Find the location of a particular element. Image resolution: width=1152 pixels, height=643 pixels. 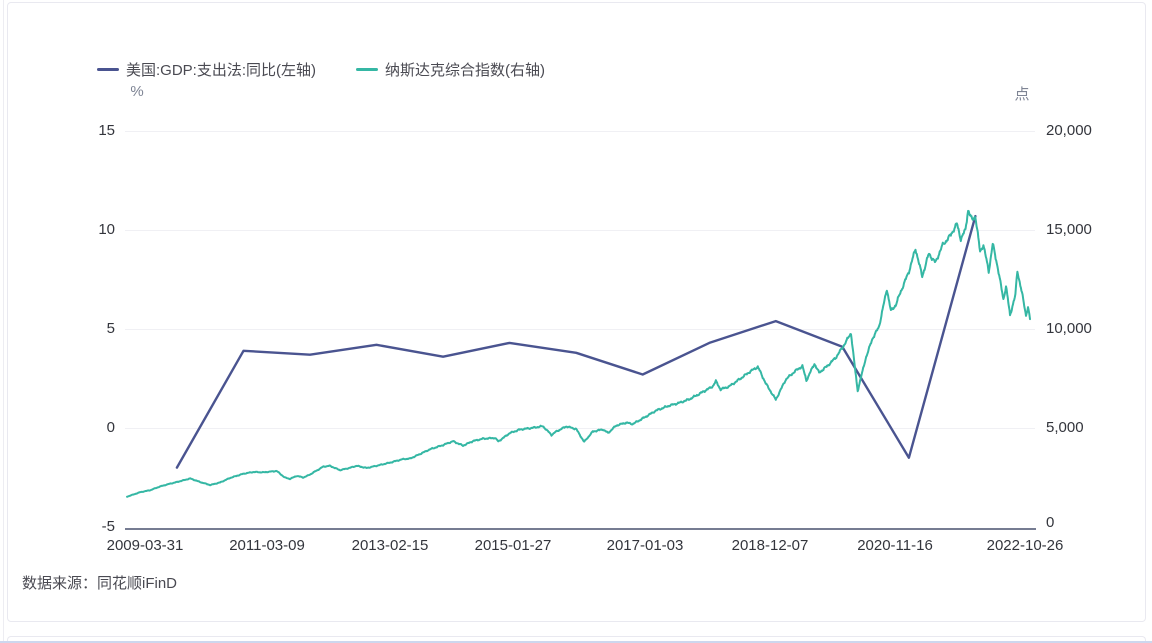

x-axis-tick: 2009-03-31 is located at coordinates (145, 545).